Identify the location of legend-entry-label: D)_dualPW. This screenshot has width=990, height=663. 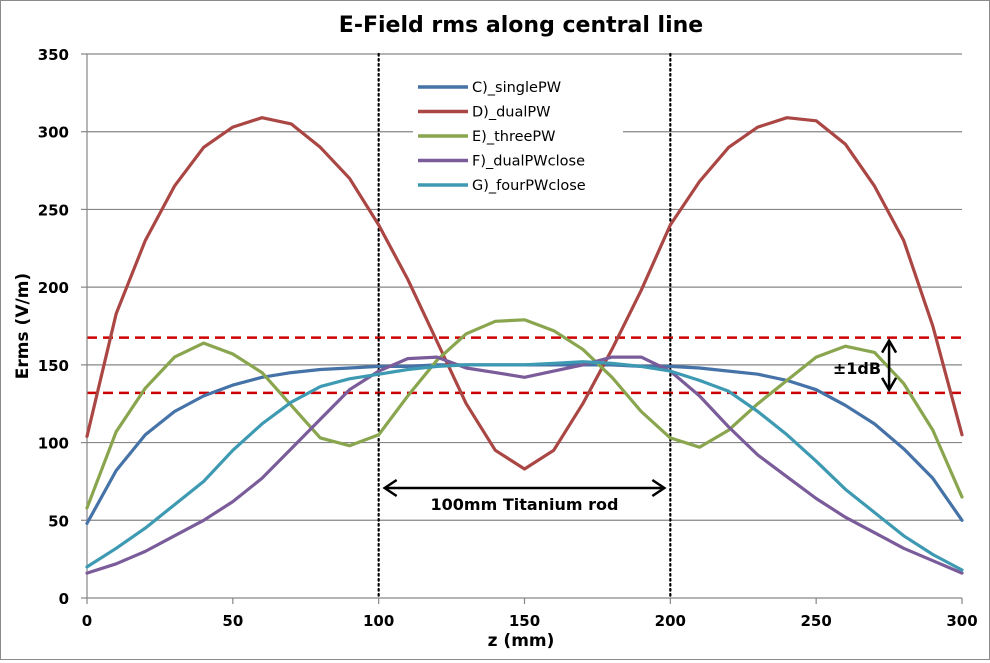
(511, 113).